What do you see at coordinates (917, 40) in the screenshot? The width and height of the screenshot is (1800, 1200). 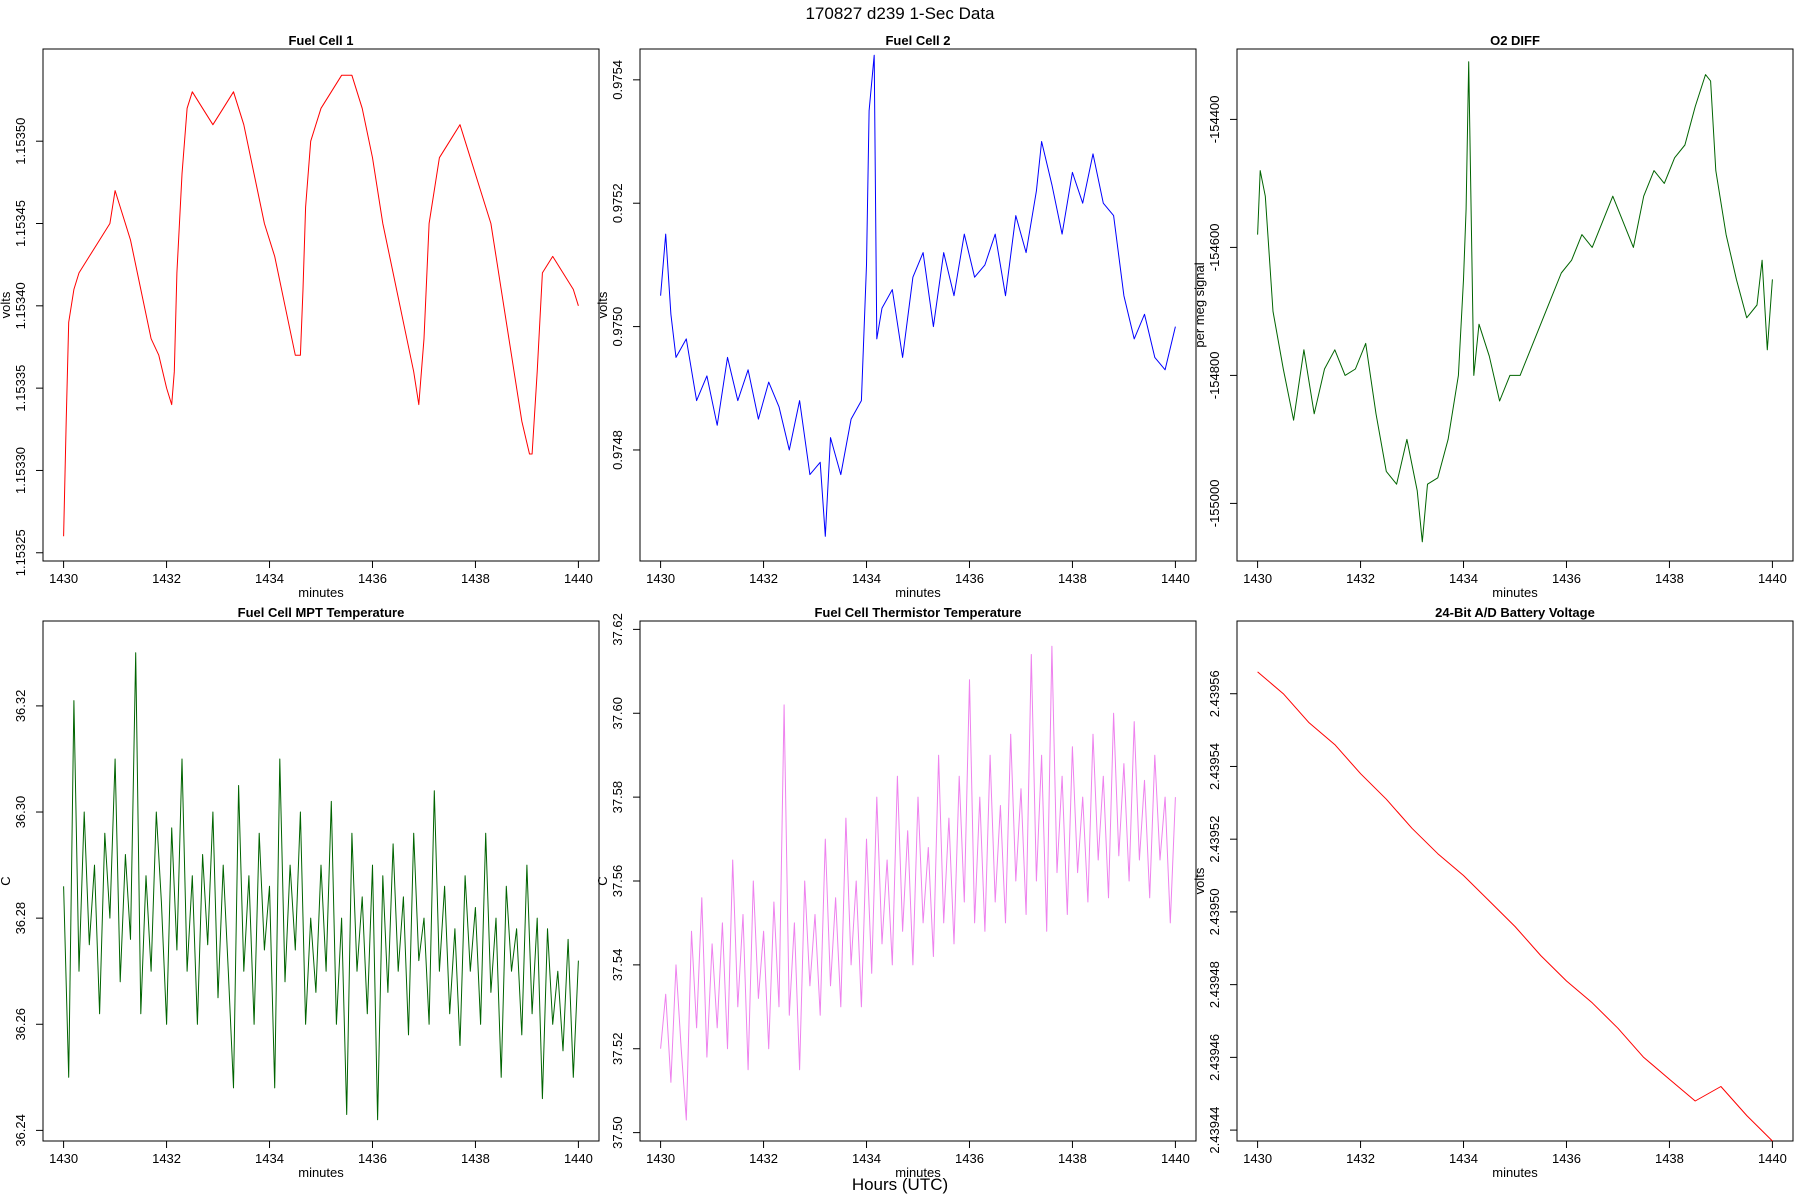 I see `panel-title: Fuel Cell 2` at bounding box center [917, 40].